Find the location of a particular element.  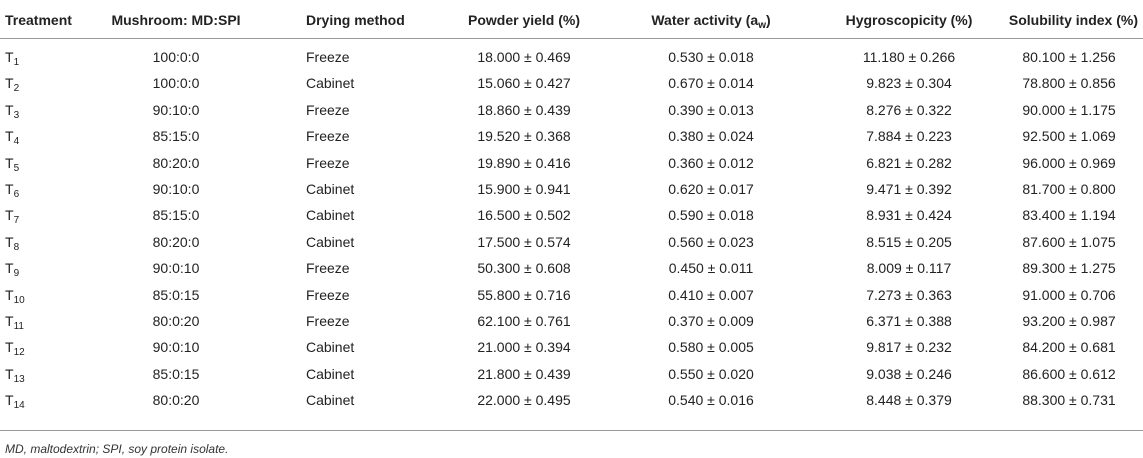

table-cell: 15.060 ± 0.427 is located at coordinates (524, 83).